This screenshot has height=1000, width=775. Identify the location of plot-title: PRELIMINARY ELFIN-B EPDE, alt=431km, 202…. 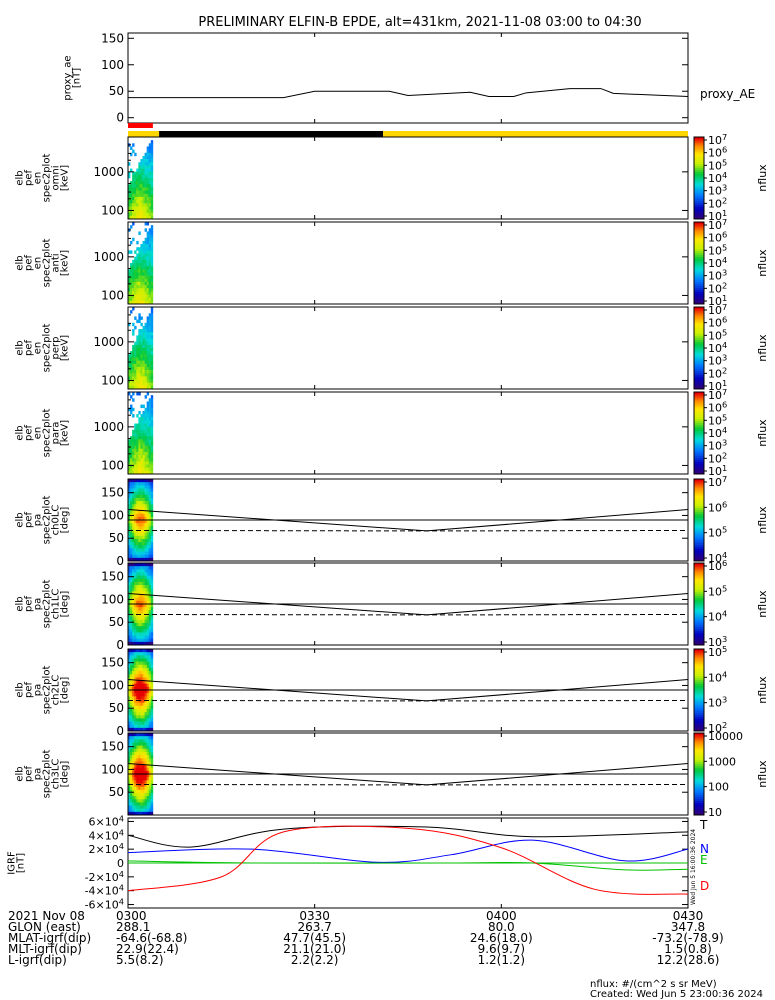
(419, 22).